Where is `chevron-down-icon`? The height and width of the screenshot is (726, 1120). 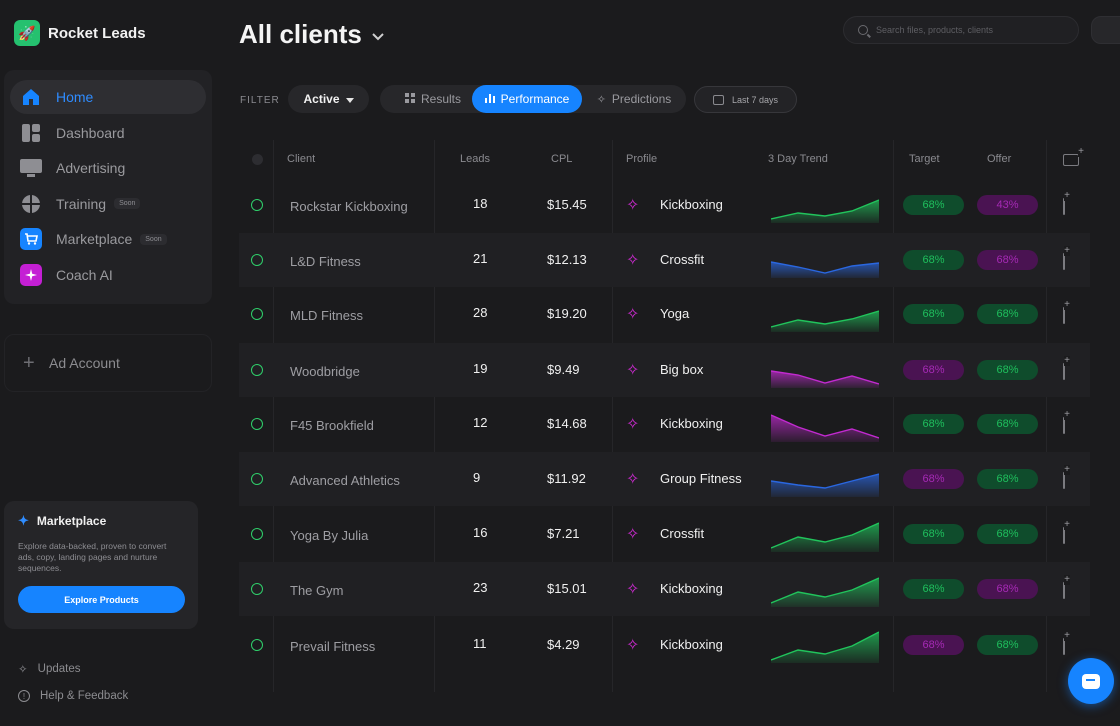
chevron-down-icon is located at coordinates (378, 37).